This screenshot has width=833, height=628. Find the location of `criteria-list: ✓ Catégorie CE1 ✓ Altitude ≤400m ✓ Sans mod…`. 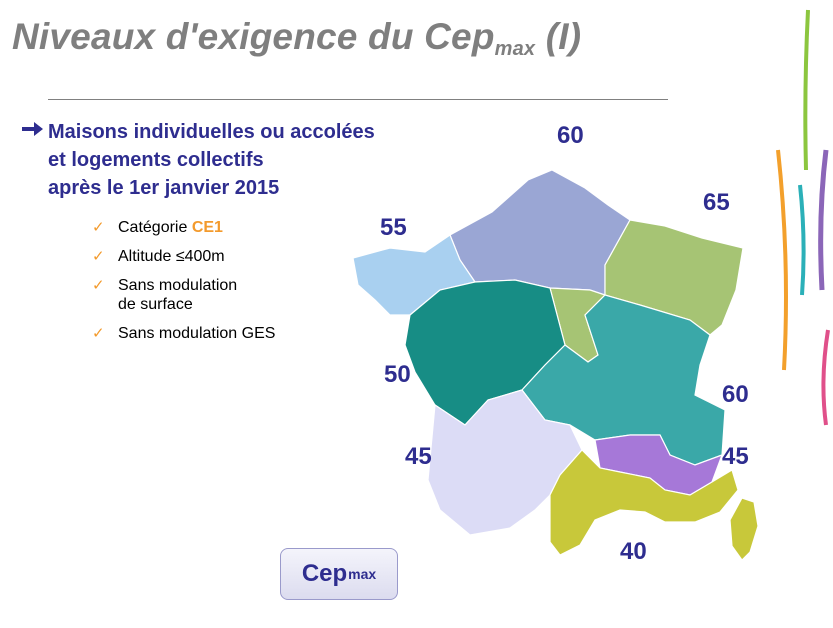

criteria-list: ✓ Catégorie CE1 ✓ Altitude ≤400m ✓ Sans mod… is located at coordinates (183, 285).